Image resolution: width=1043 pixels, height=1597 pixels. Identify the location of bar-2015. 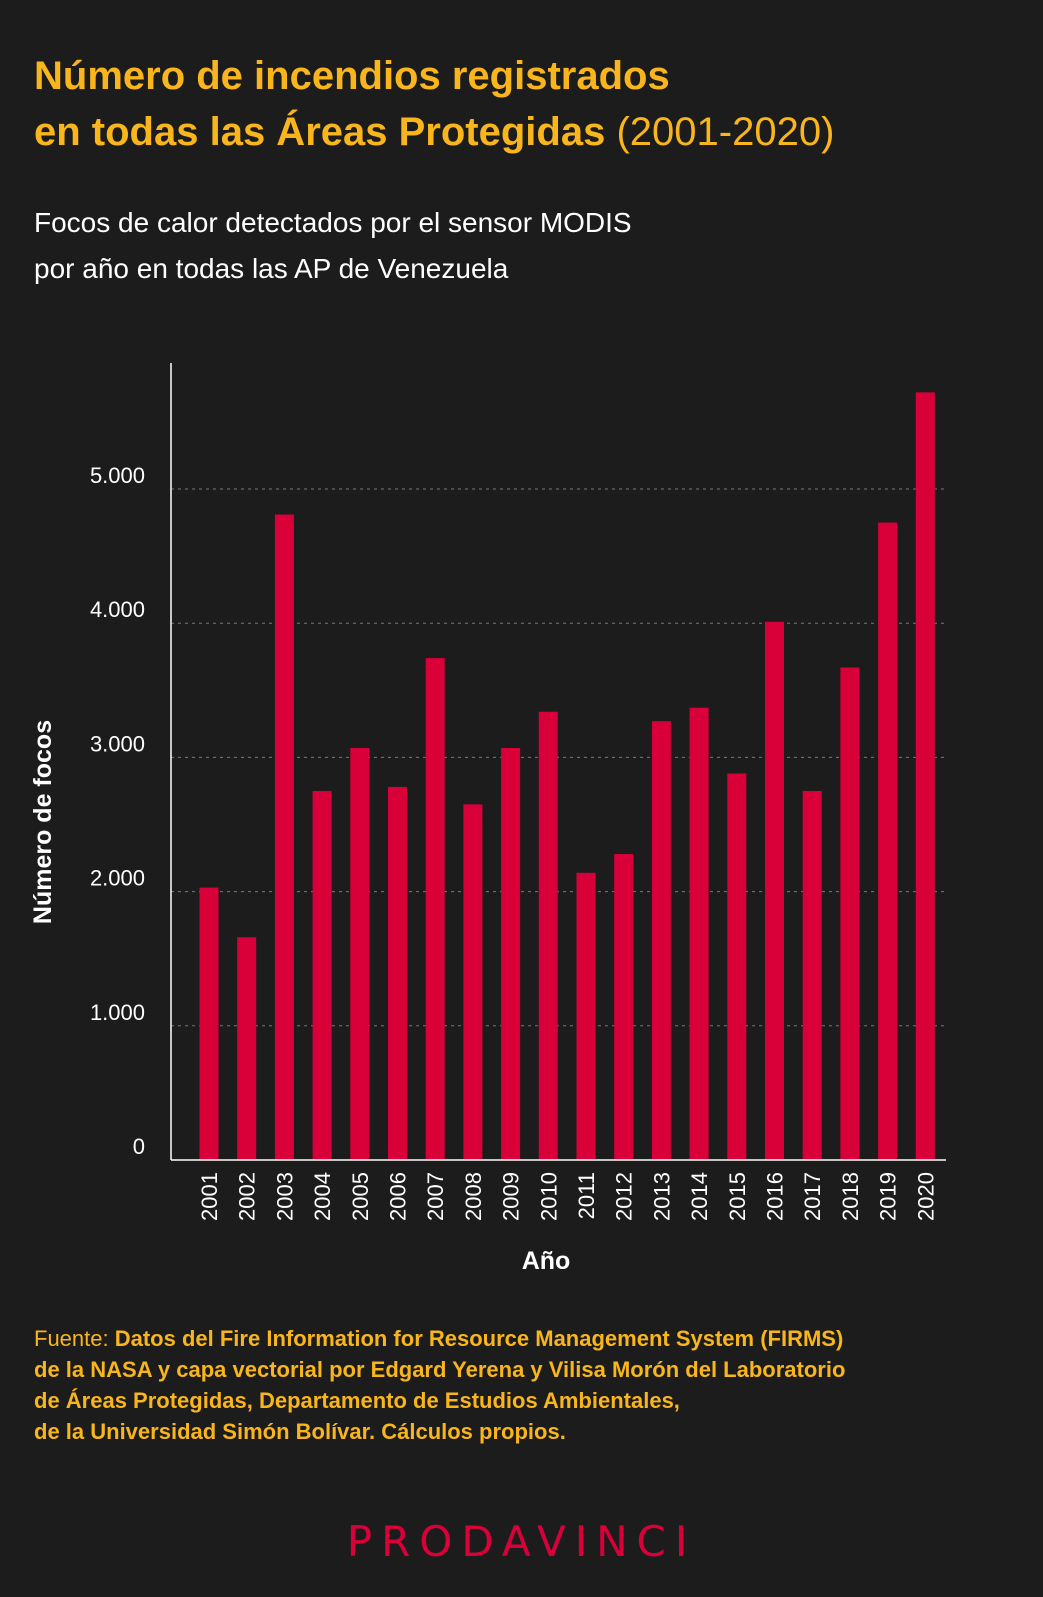
(737, 966).